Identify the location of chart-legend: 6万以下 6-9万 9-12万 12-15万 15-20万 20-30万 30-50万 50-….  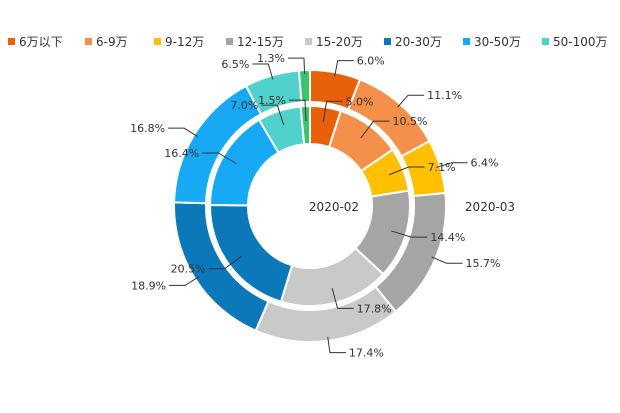
(308, 42).